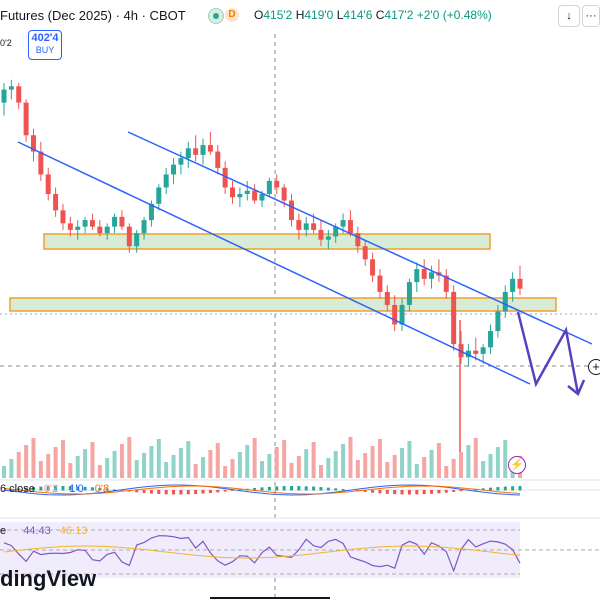  I want to click on more-button: ···, so click(591, 16).